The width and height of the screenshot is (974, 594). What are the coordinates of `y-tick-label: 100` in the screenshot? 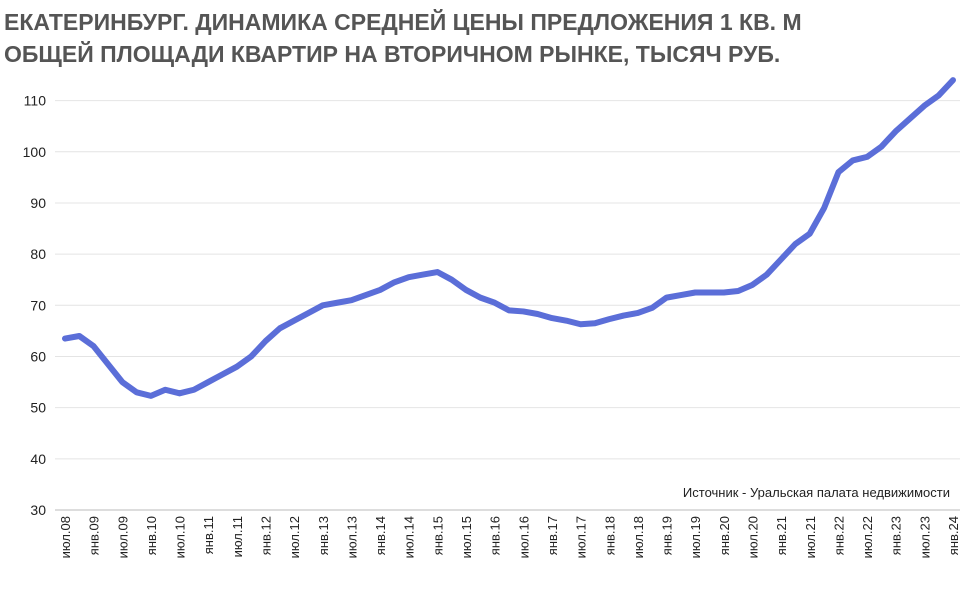 It's located at (35, 152).